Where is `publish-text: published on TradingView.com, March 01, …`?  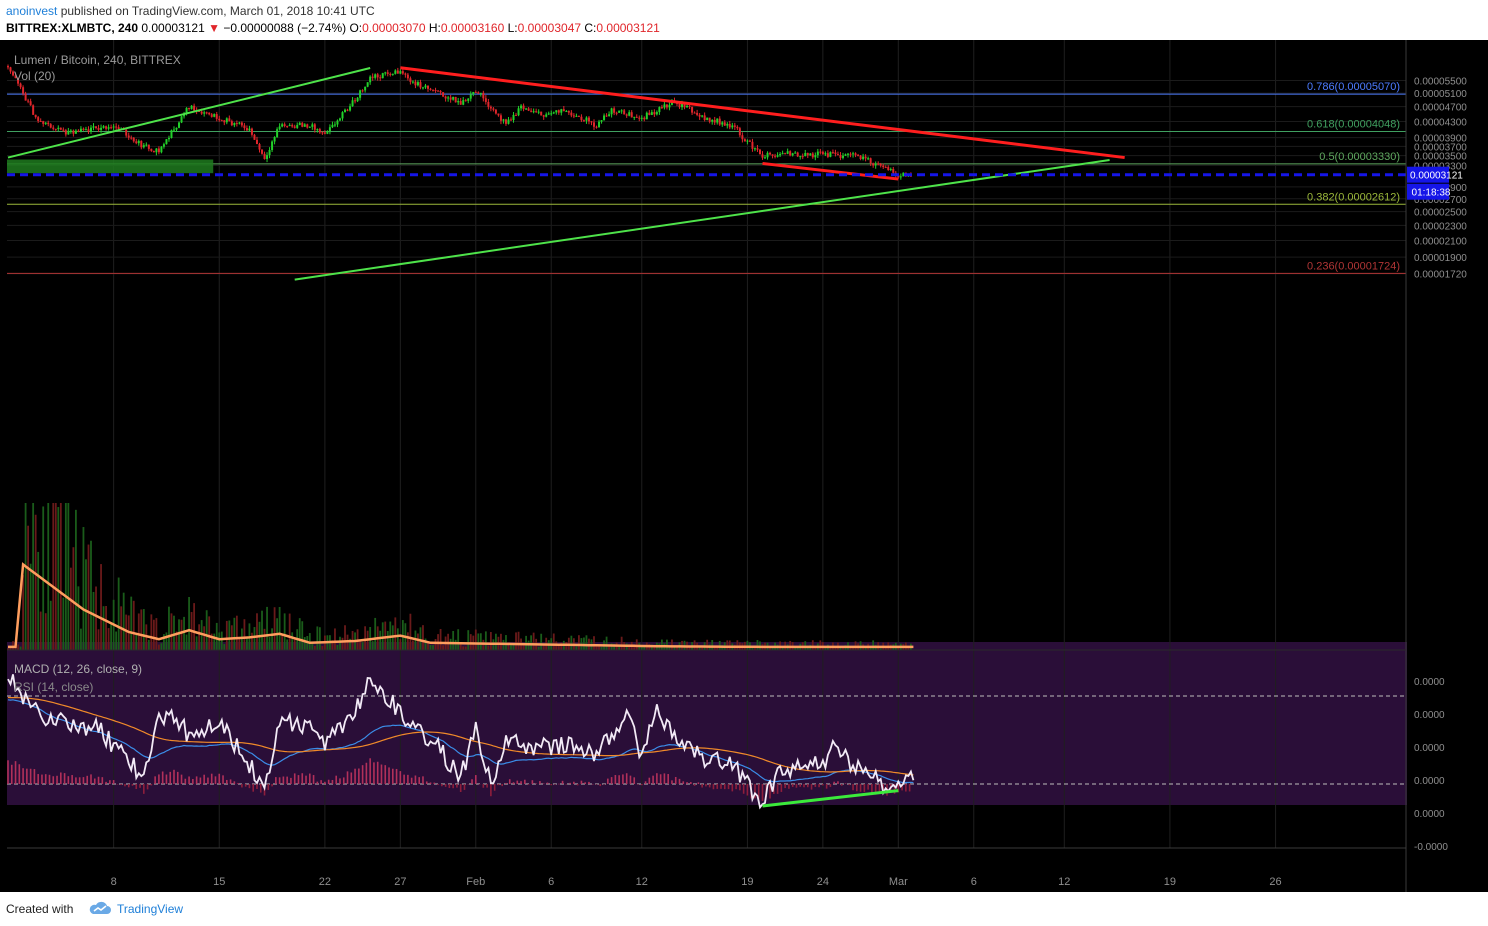
publish-text: published on TradingView.com, March 01, … is located at coordinates (216, 11).